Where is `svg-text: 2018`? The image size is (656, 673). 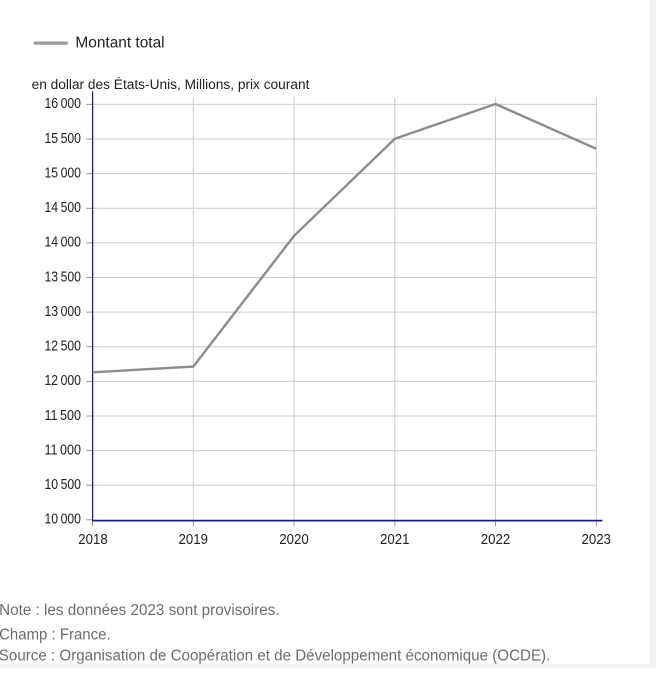
svg-text: 2018 is located at coordinates (93, 540).